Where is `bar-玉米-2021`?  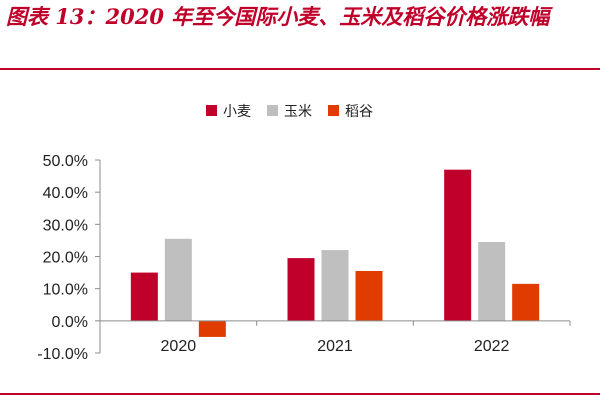
bar-玉米-2021 is located at coordinates (335, 285).